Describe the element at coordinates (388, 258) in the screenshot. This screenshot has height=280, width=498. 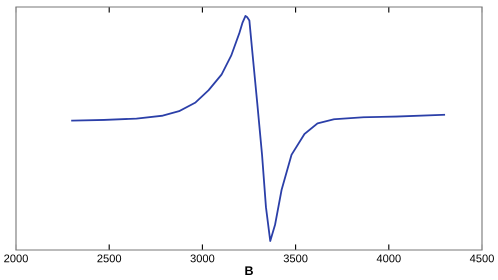
I see `x-tick-label: 4000` at that location.